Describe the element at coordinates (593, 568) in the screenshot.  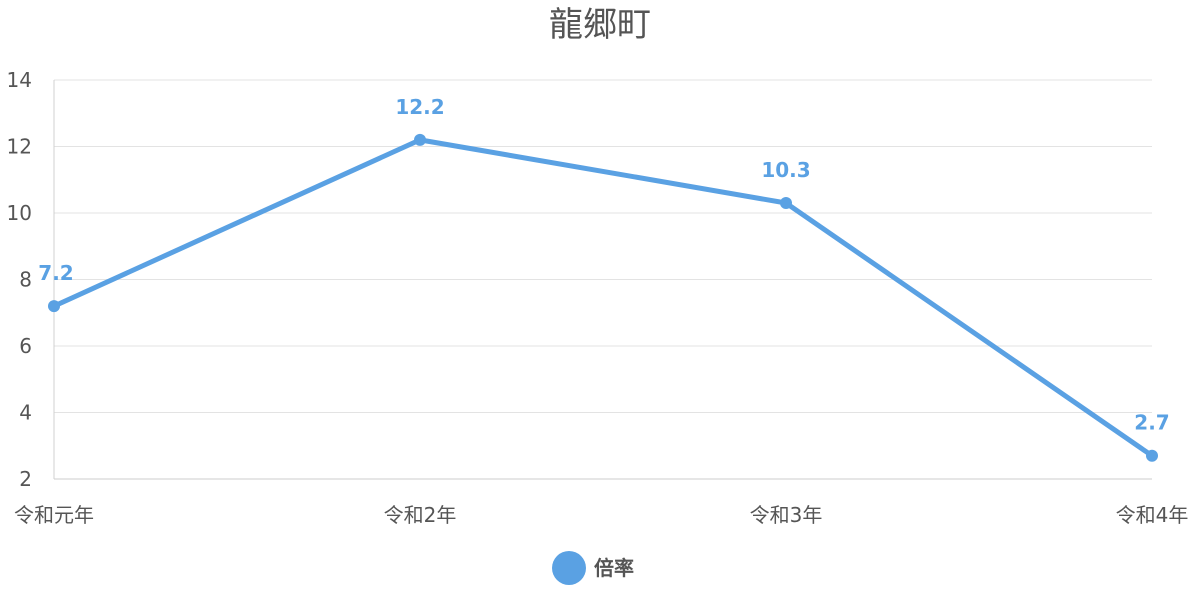
I see `legend: 倍率` at that location.